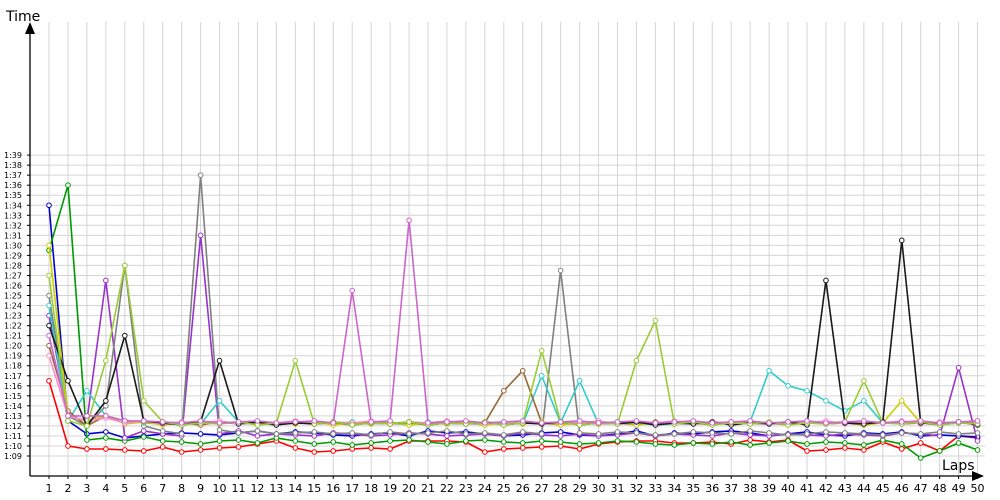 This screenshot has height=500, width=1000. What do you see at coordinates (49, 488) in the screenshot?
I see `x-tick-label: 1` at bounding box center [49, 488].